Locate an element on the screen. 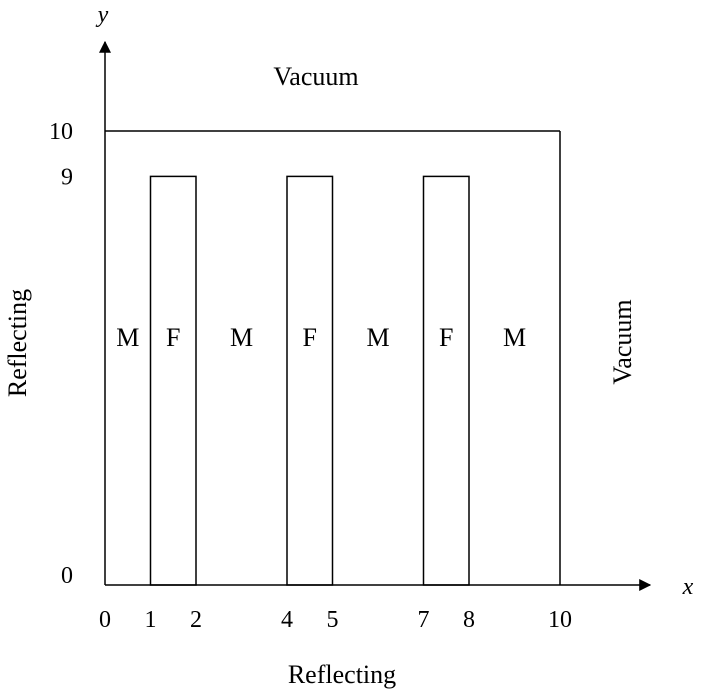  x-tick-label: 4 is located at coordinates (287, 620).